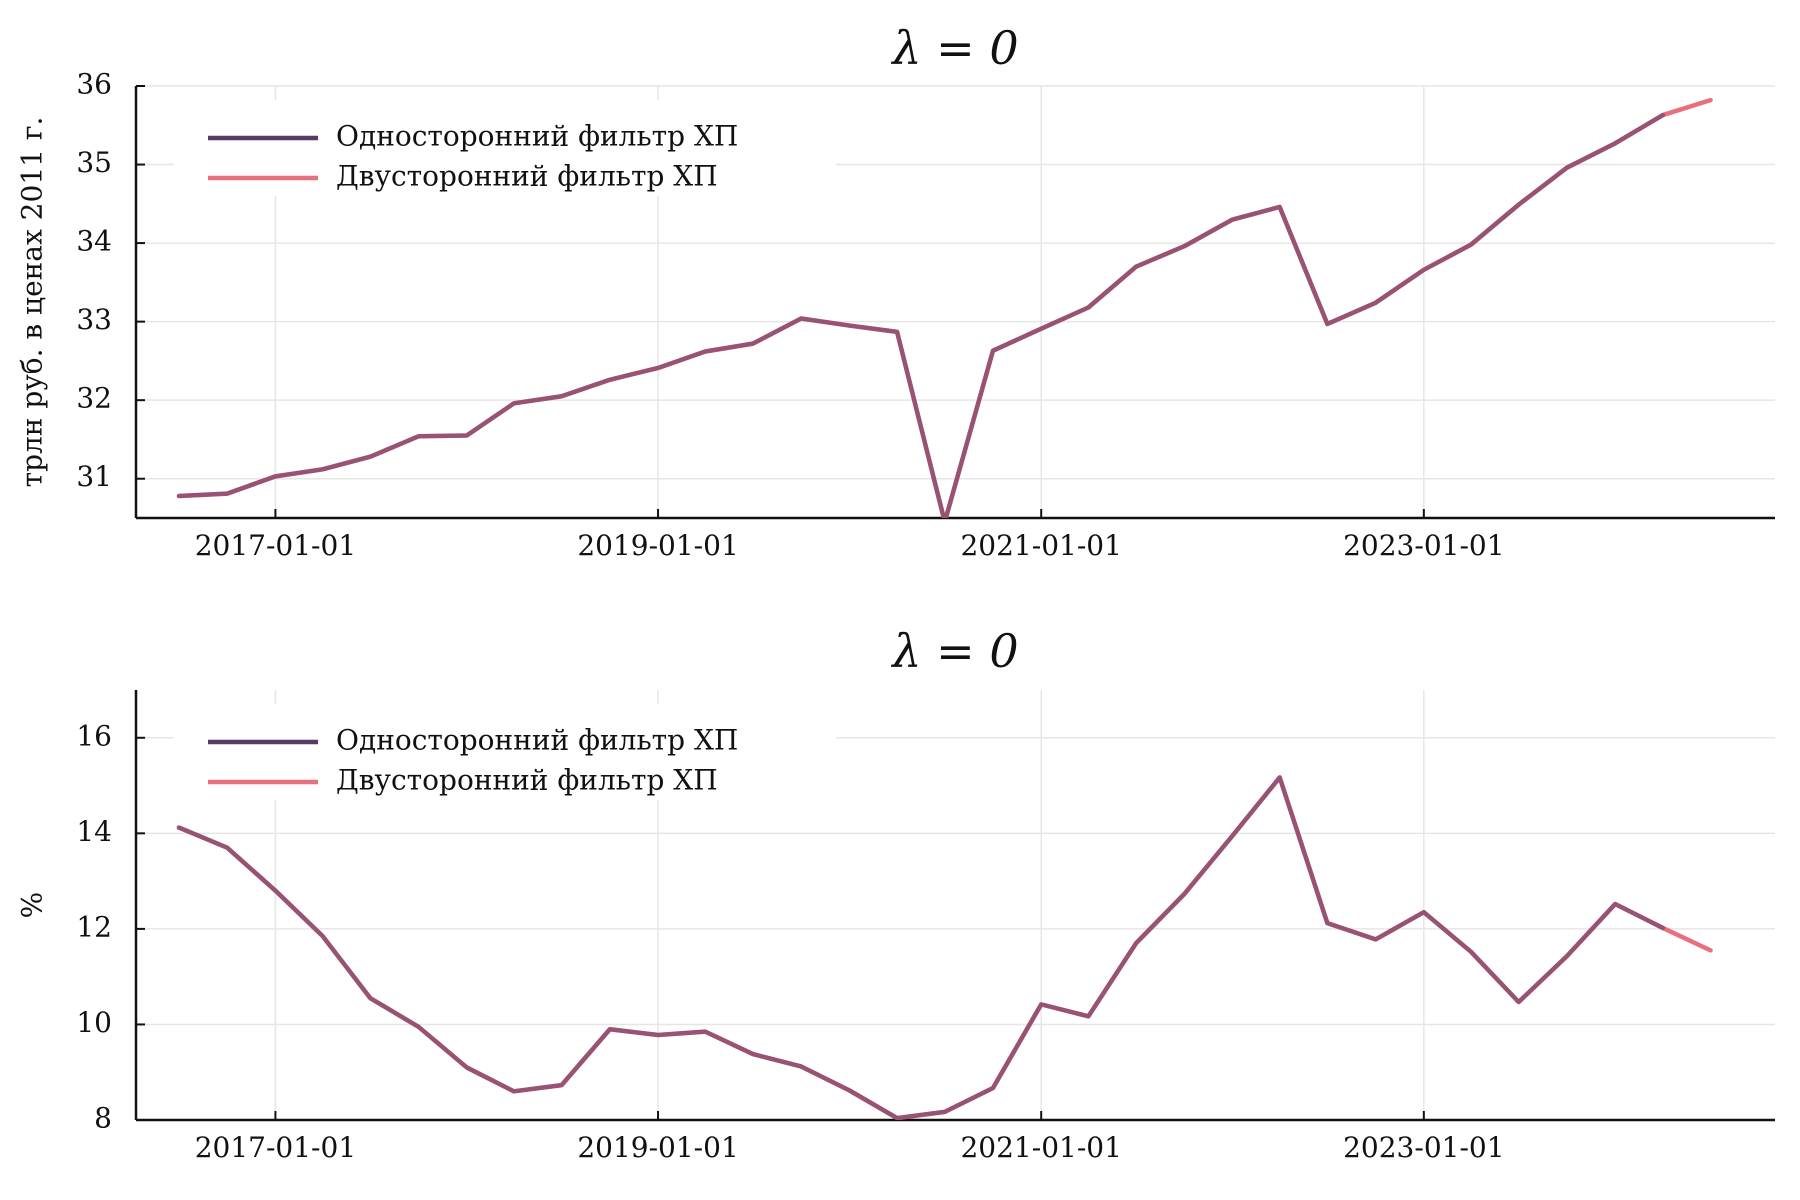 Image resolution: width=1800 pixels, height=1200 pixels. I want to click on y-tick-label: 35, so click(94, 162).